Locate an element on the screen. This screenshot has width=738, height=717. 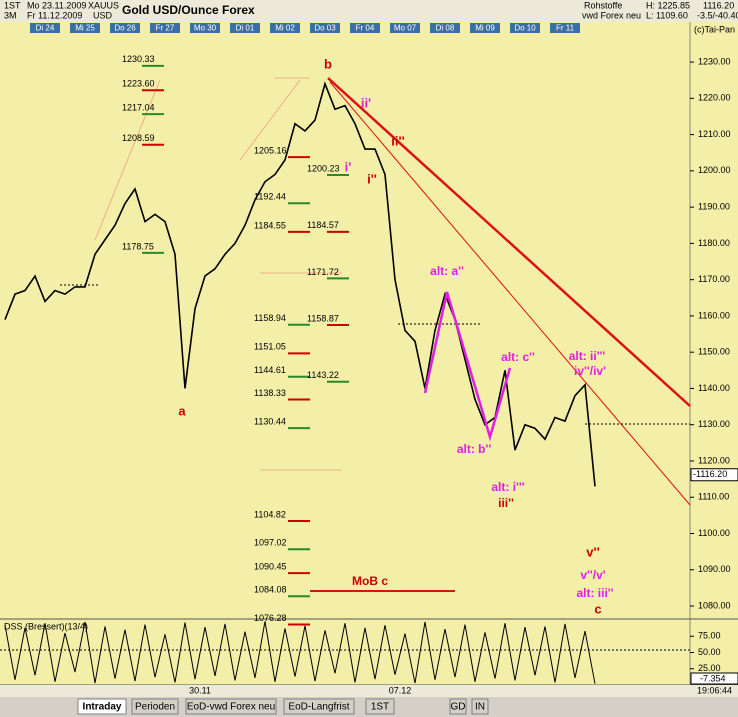
y-tick-label: 1130.00 is located at coordinates (714, 424).